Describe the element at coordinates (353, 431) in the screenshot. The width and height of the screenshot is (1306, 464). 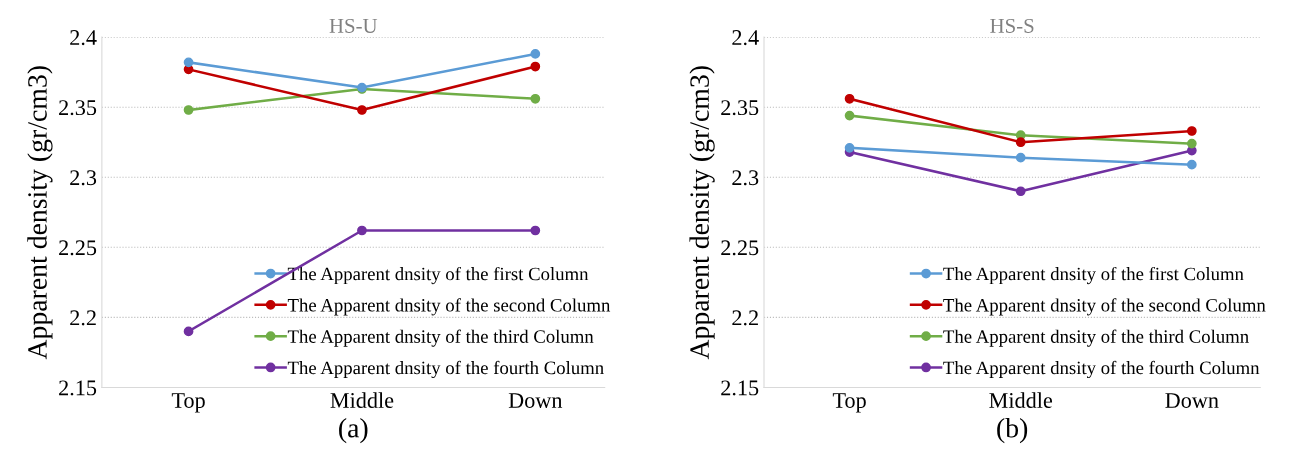
I see `x-axis-title: (a)` at that location.